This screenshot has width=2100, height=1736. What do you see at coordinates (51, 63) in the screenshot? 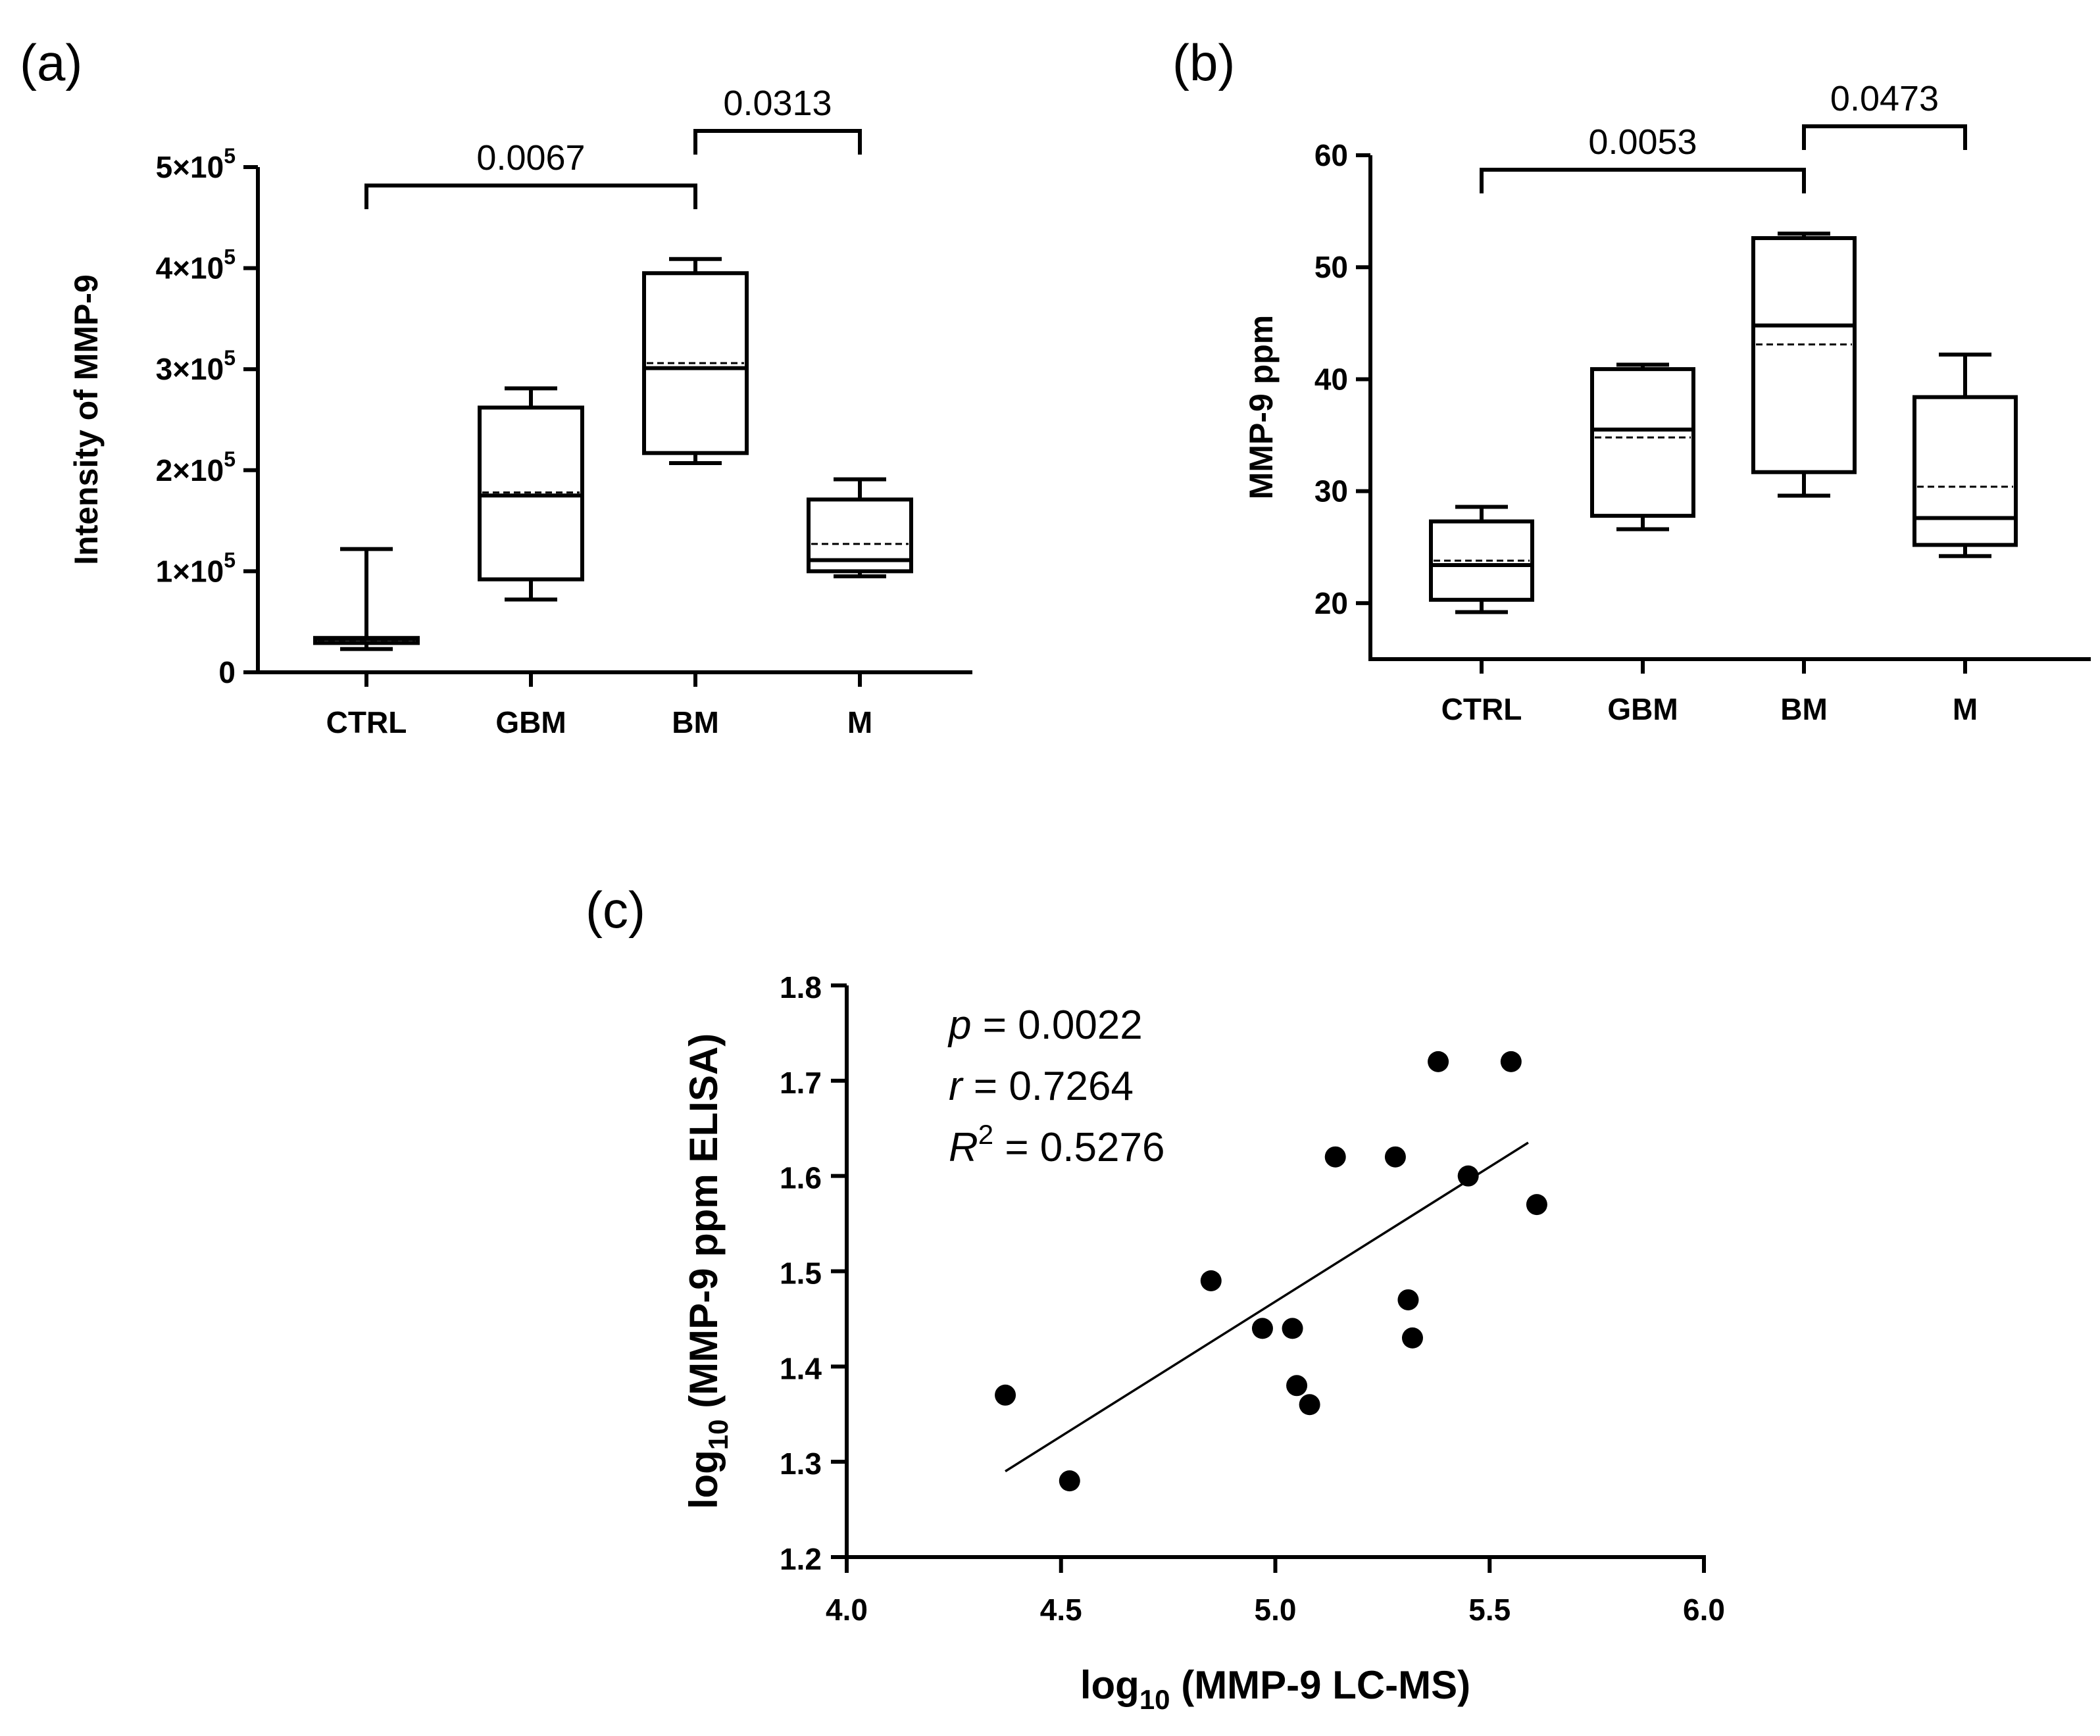
I see `panel-label-a: (a)` at bounding box center [51, 63].